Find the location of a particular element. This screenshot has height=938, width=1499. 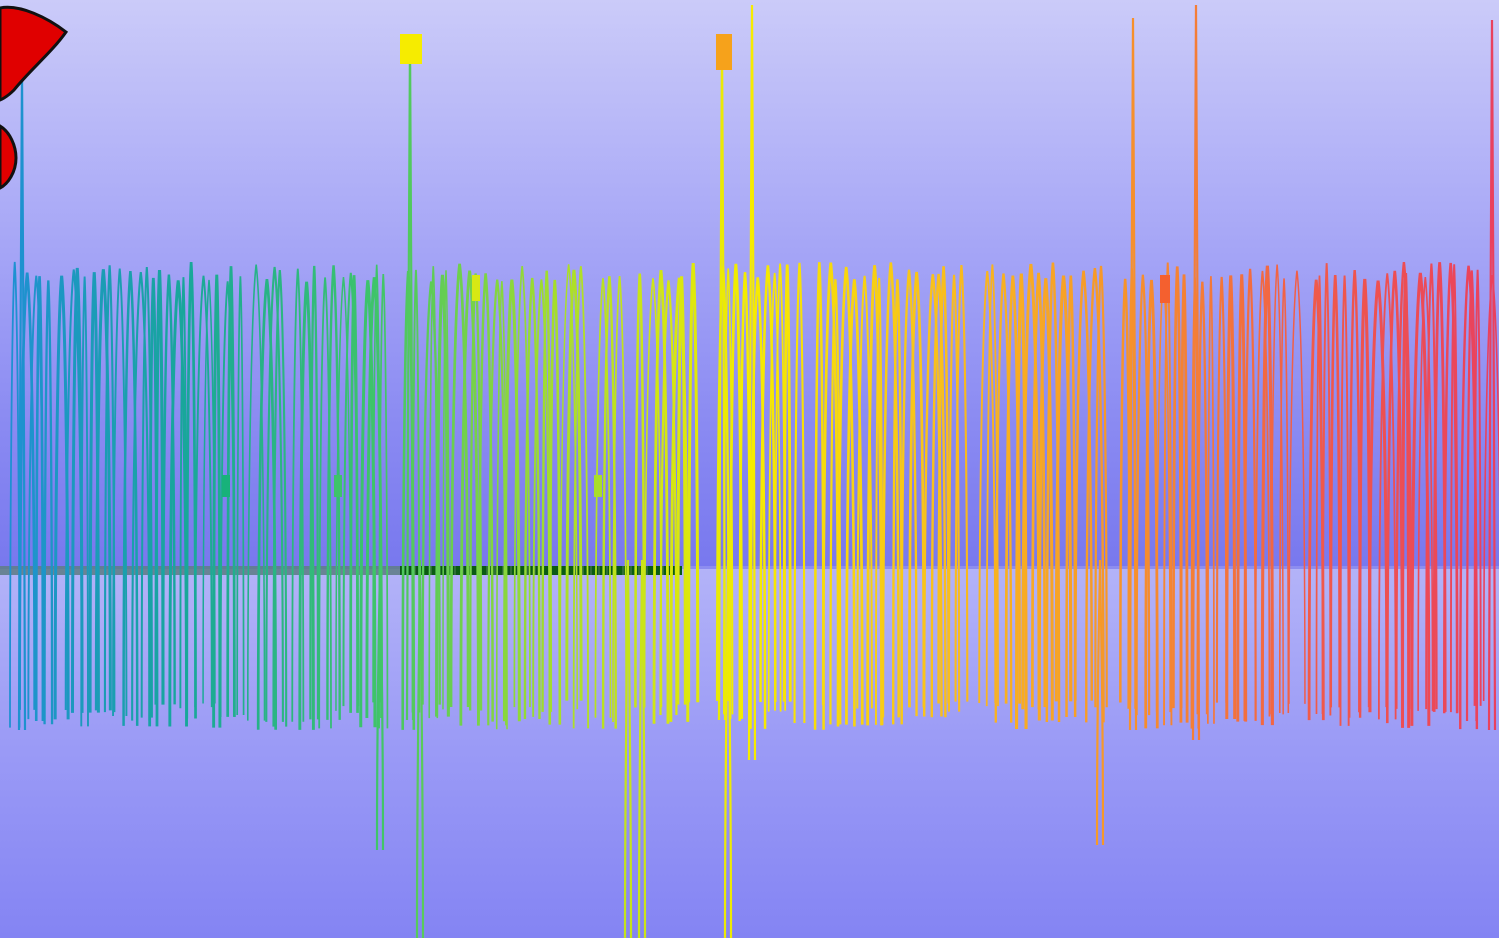

loading-bar-fill is located at coordinates (541, 570).